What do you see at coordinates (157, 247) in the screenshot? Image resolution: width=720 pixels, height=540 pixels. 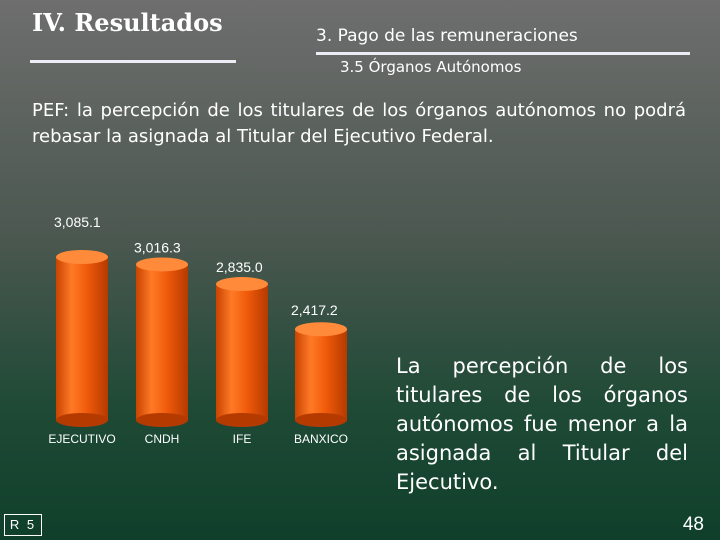 I see `value-label: 3,016.3` at bounding box center [157, 247].